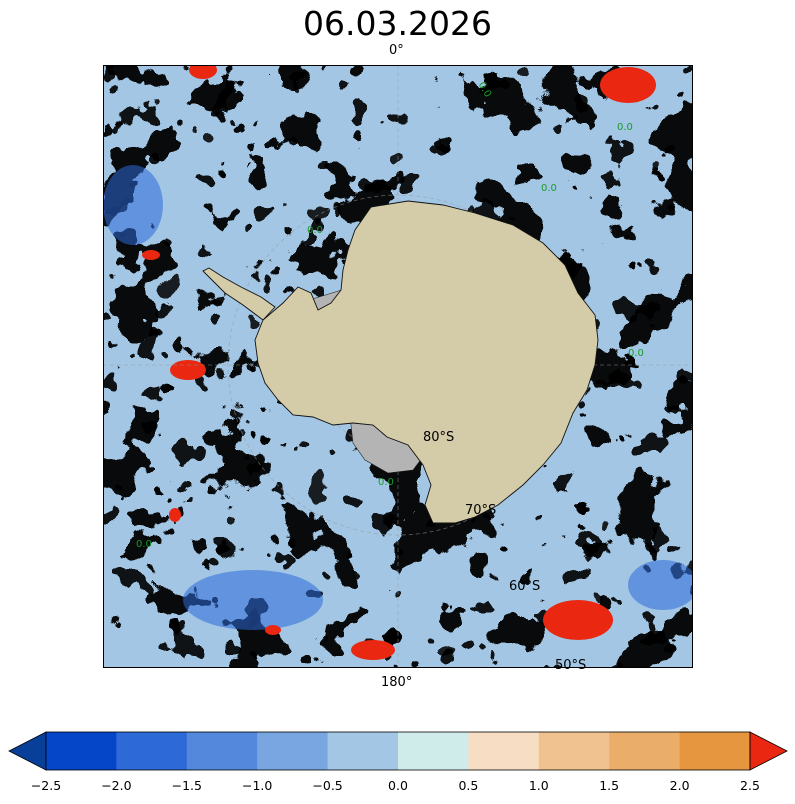  I want to click on colorbar-under-extend, so click(27, 751).